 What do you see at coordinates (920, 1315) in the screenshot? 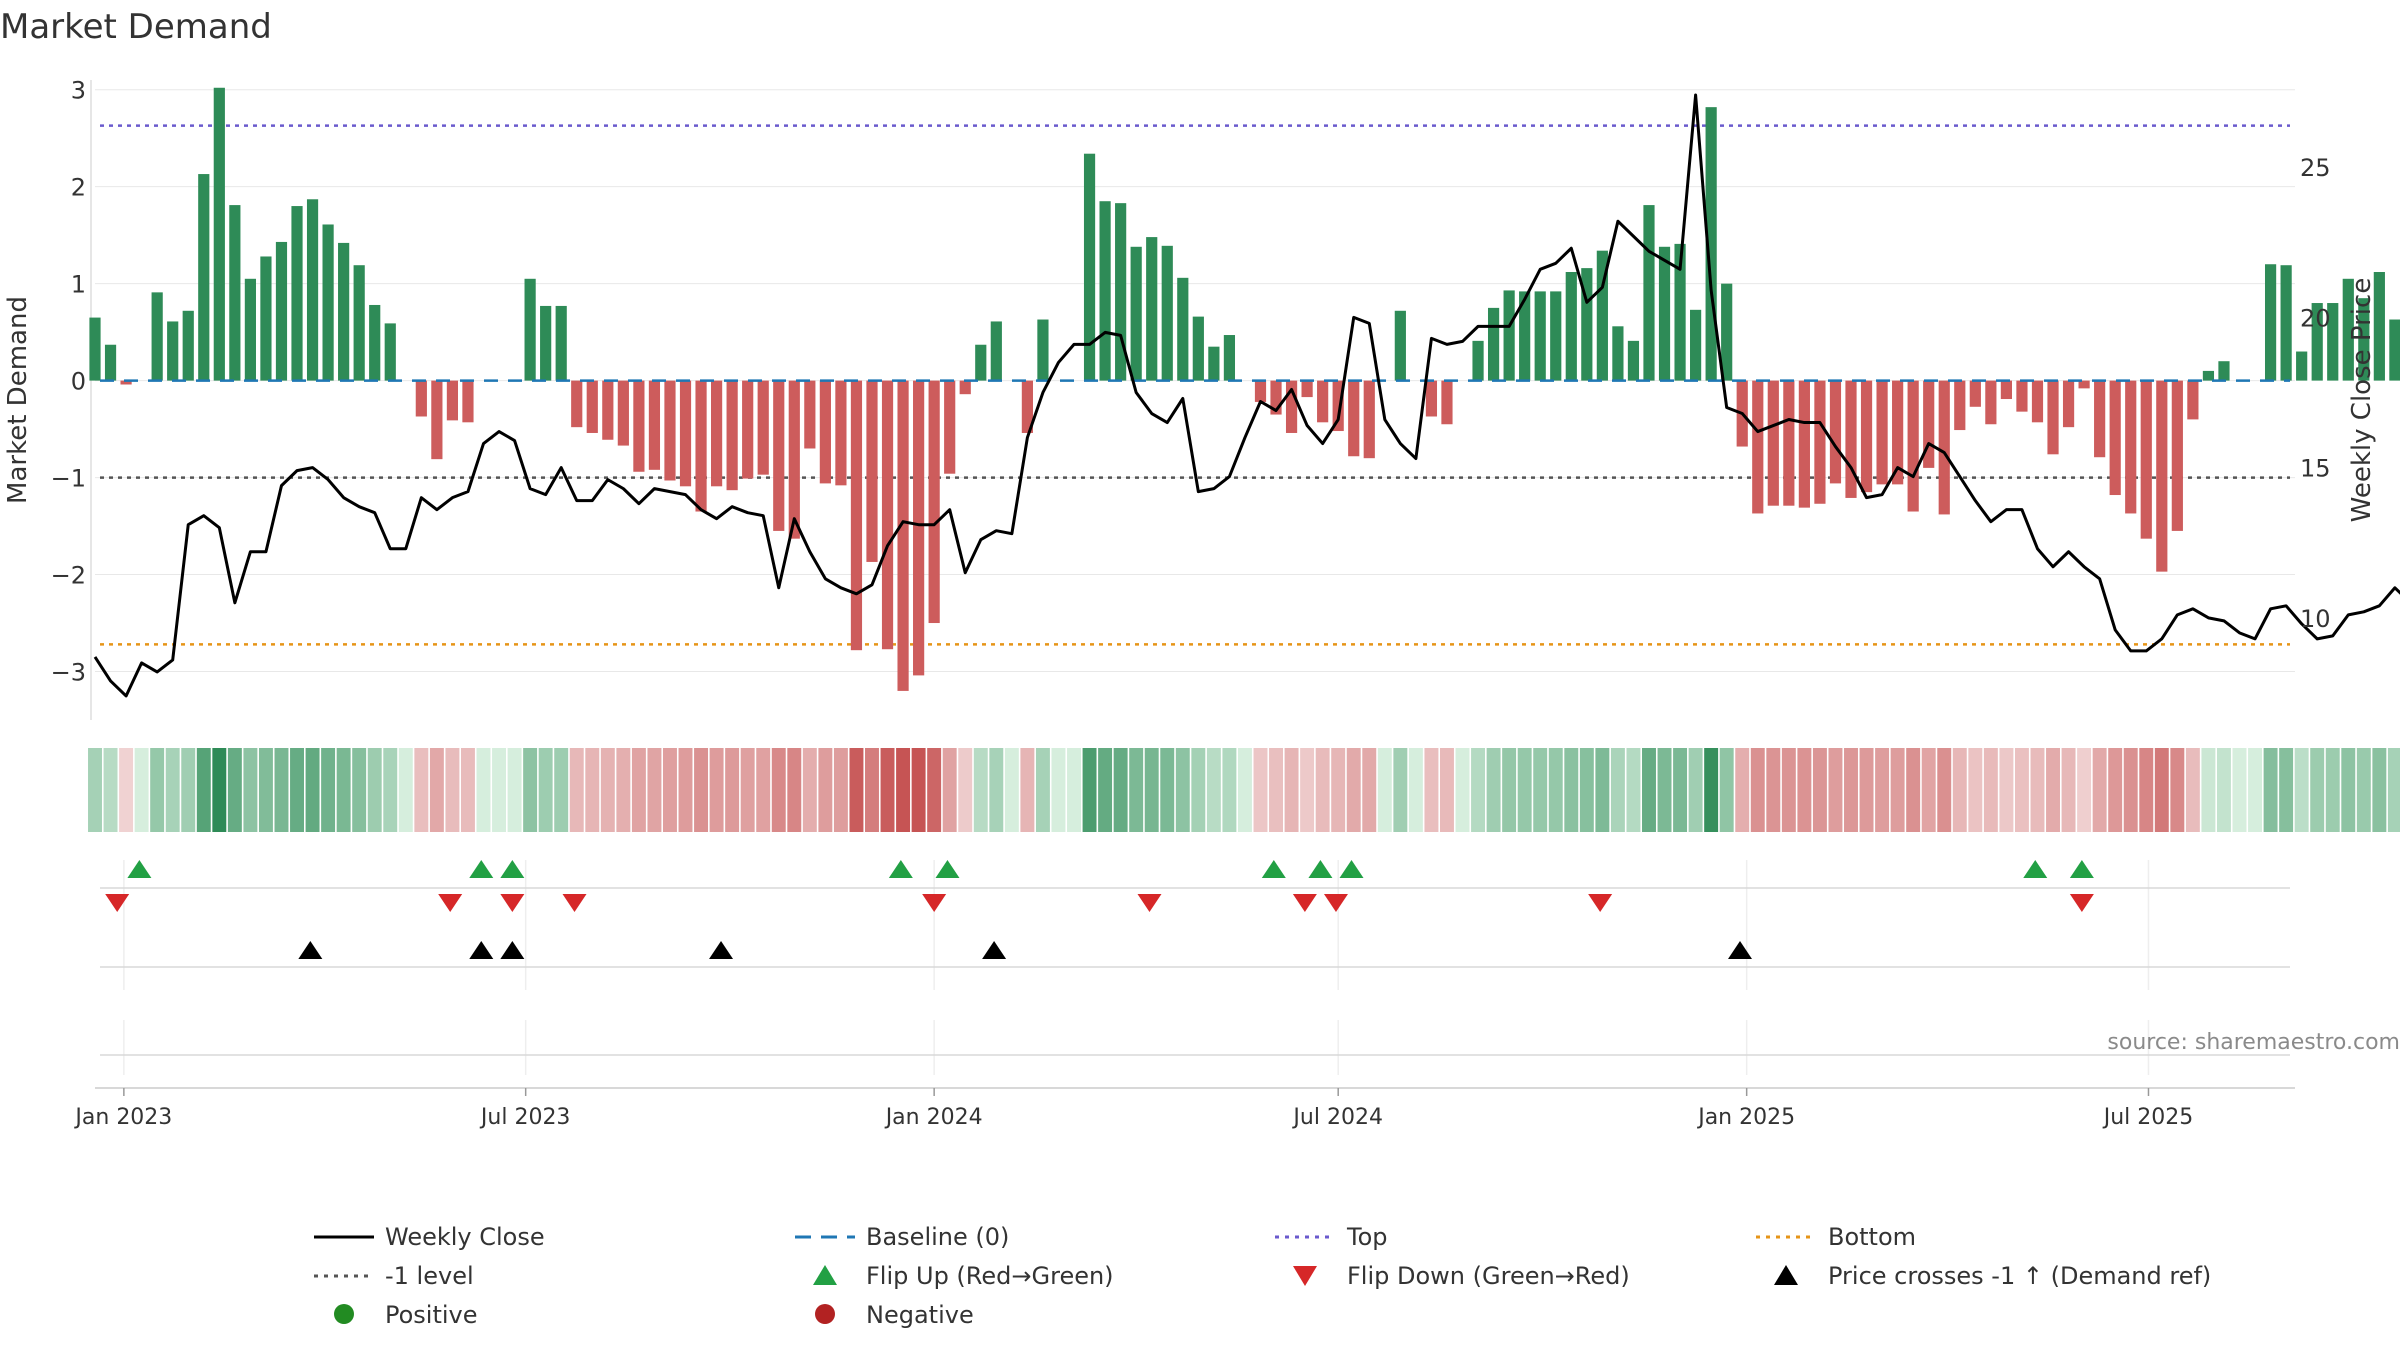
I see `legend-label-negative: Negative` at bounding box center [920, 1315].